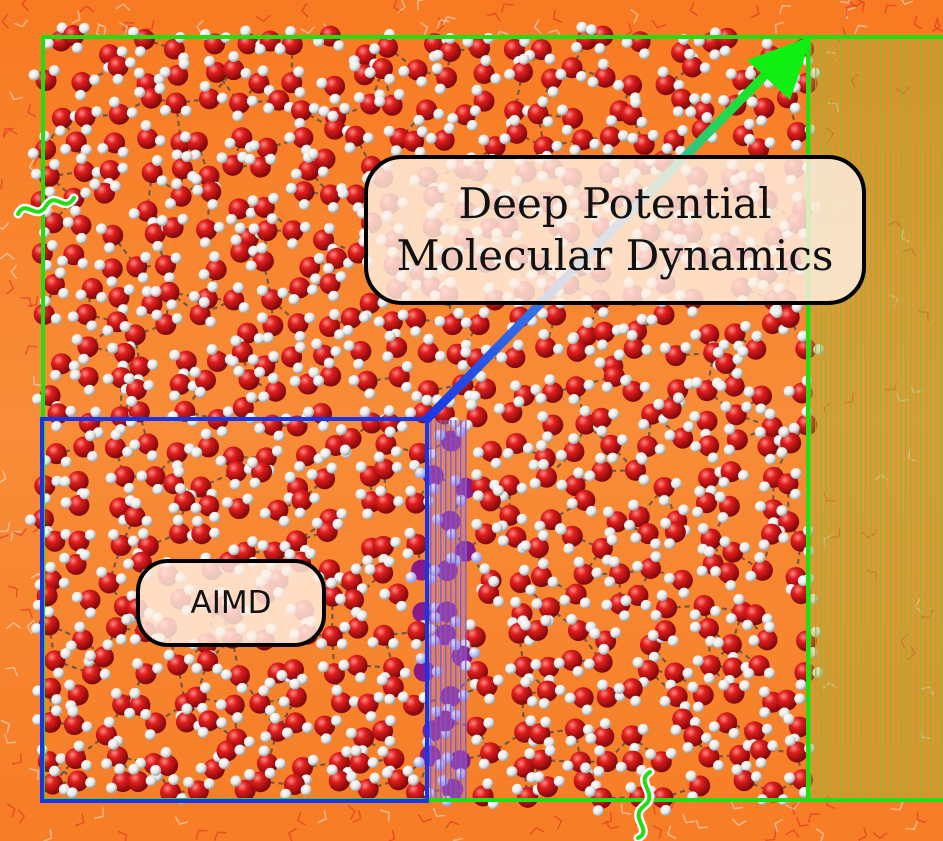 The height and width of the screenshot is (841, 943). What do you see at coordinates (615, 230) in the screenshot?
I see `dpmd-label: Deep Potential Molecular Dynamics` at bounding box center [615, 230].